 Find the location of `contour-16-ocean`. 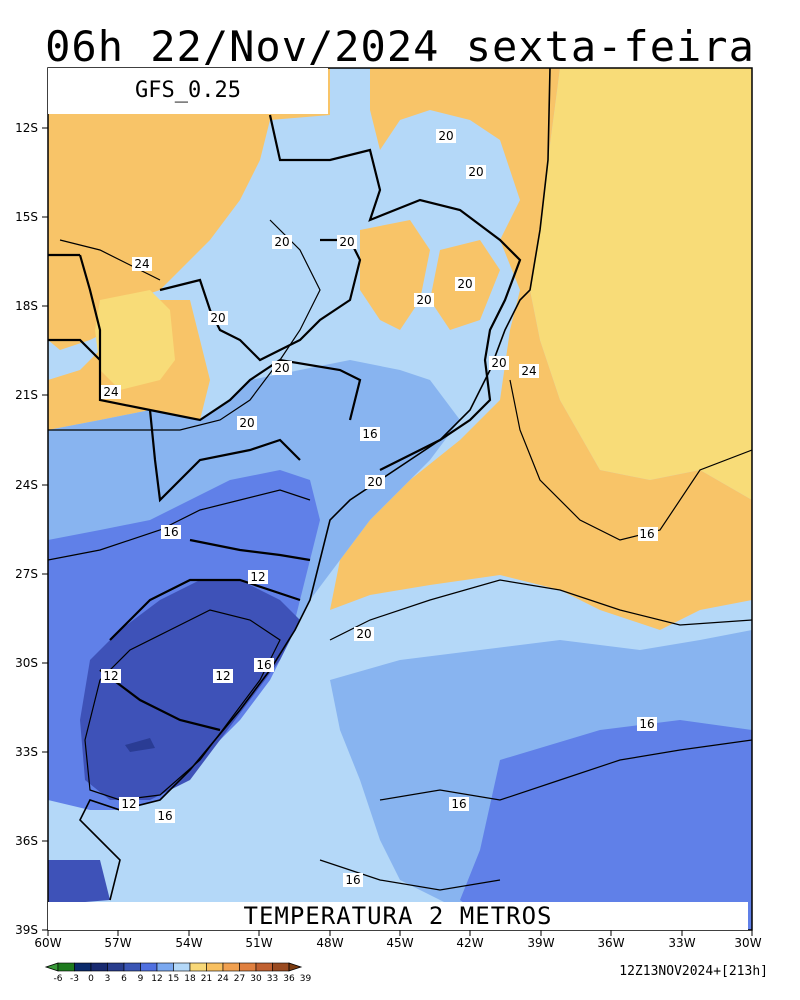

contour-16-ocean is located at coordinates (565, 770).